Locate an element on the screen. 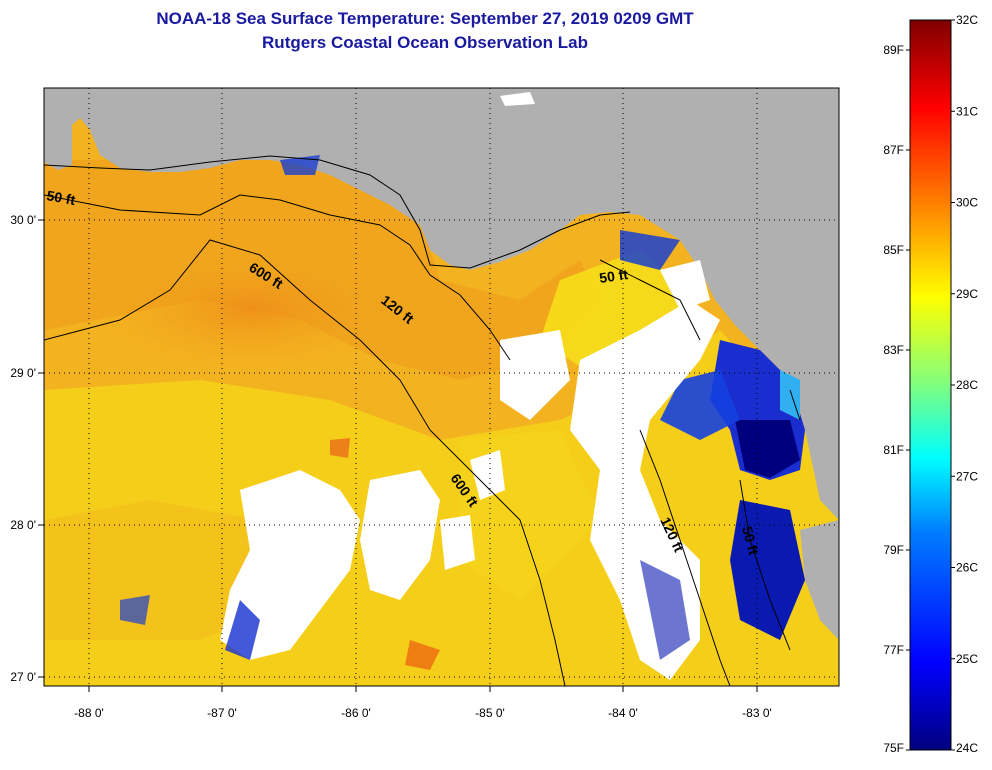 The image size is (992, 770). celsius-scale-label: 27C is located at coordinates (967, 476).